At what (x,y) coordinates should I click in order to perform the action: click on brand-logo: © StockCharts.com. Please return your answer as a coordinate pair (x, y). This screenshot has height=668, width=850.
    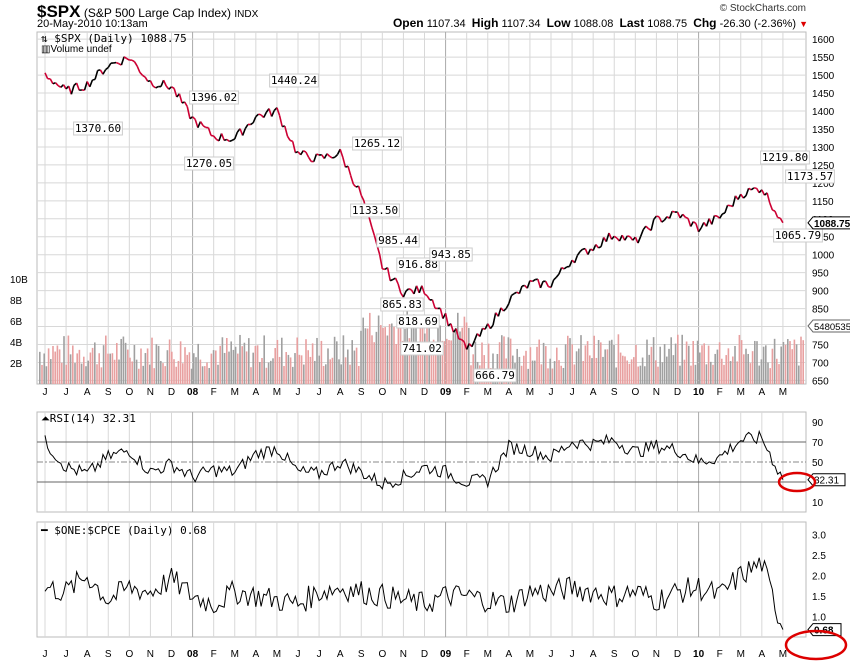
    Looking at the image, I should click on (762, 8).